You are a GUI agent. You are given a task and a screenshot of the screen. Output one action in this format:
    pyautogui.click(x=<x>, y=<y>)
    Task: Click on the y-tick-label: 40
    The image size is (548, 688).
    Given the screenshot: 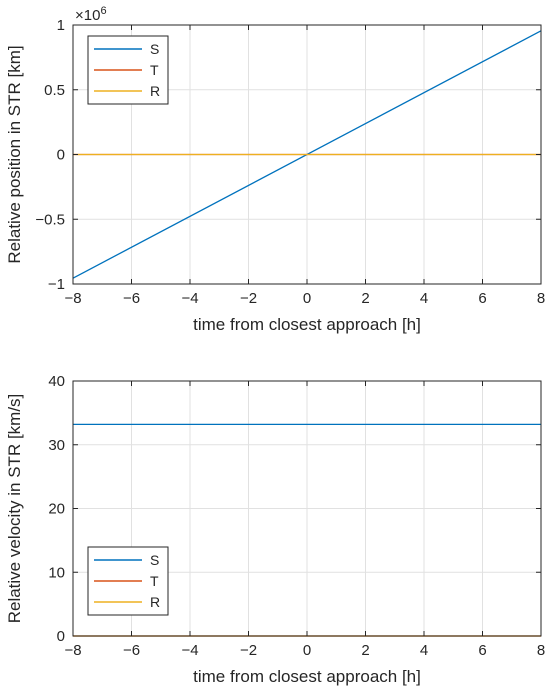 What is the action you would take?
    pyautogui.click(x=56, y=381)
    